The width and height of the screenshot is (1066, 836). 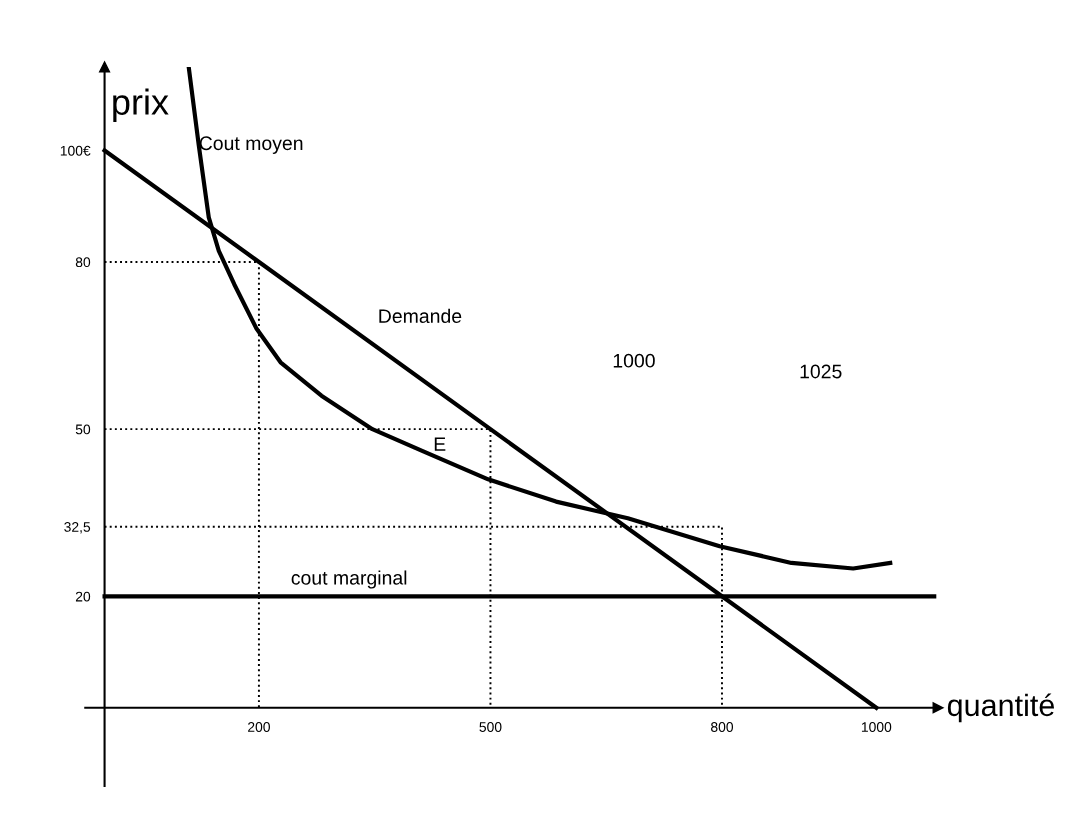 I want to click on annotation: 1000, so click(x=634, y=360).